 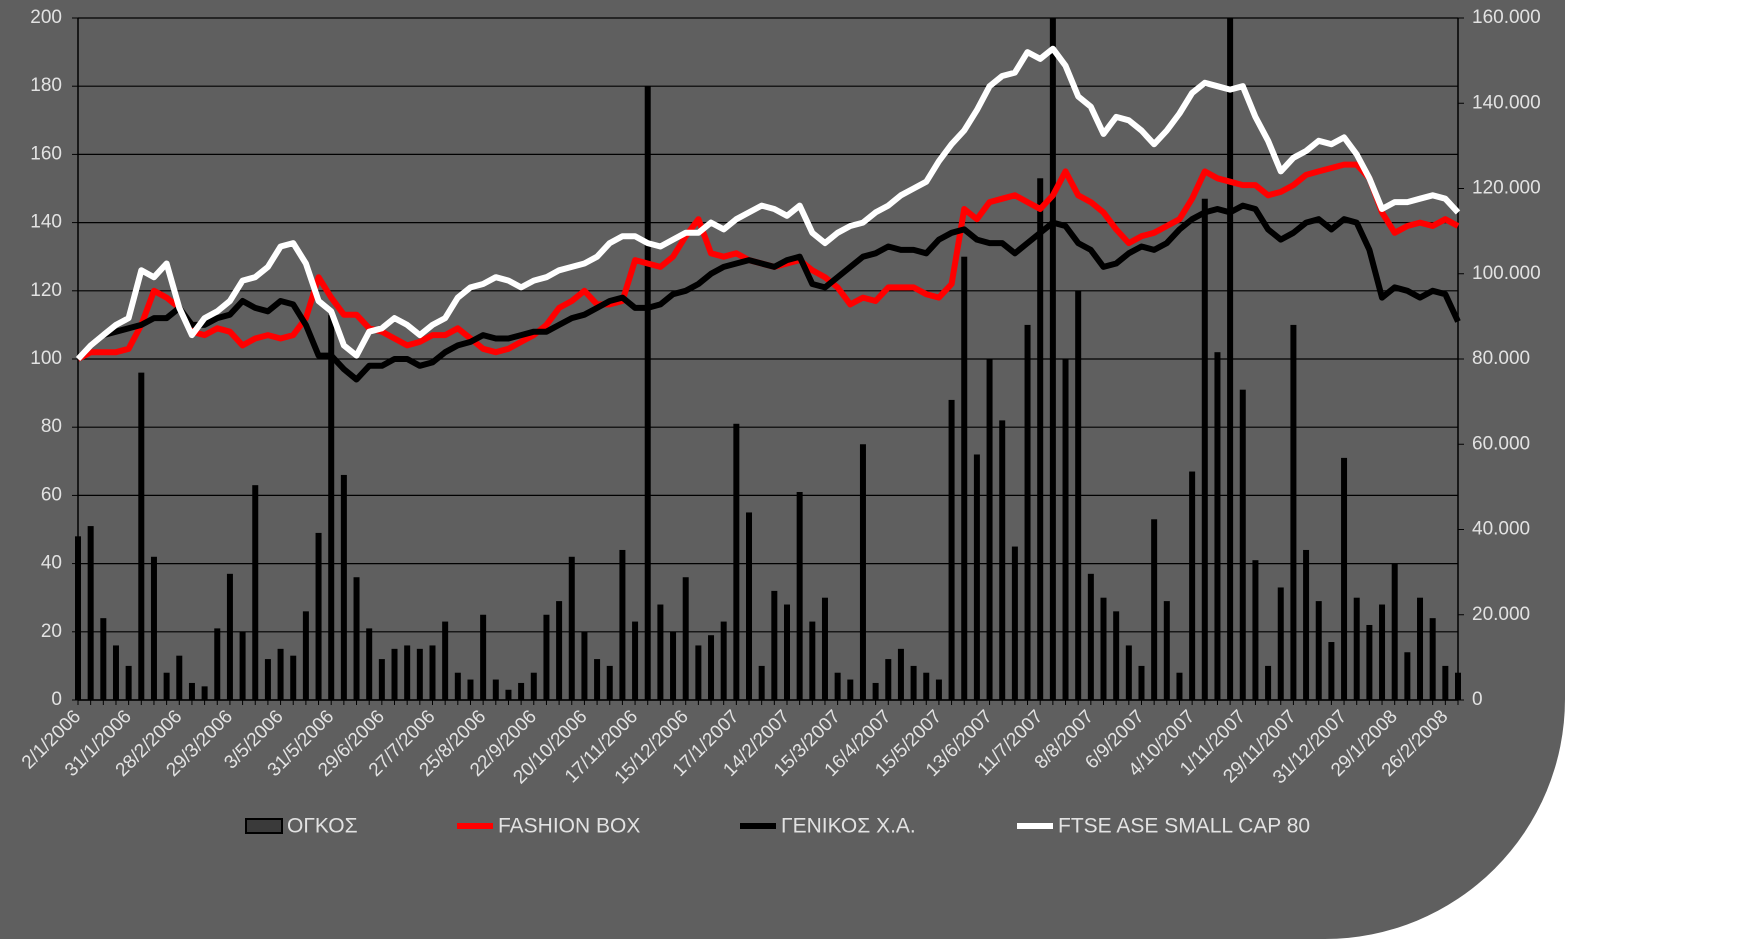 What do you see at coordinates (848, 826) in the screenshot?
I see `legend-label: ΓΕΝΙΚΟΣ Χ.Α.` at bounding box center [848, 826].